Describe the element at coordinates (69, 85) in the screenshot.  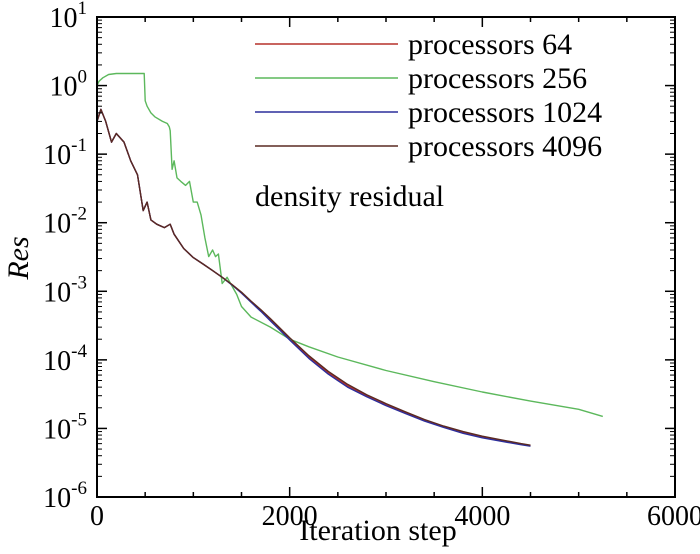
I see `y-tick-label: 10⁰` at that location.